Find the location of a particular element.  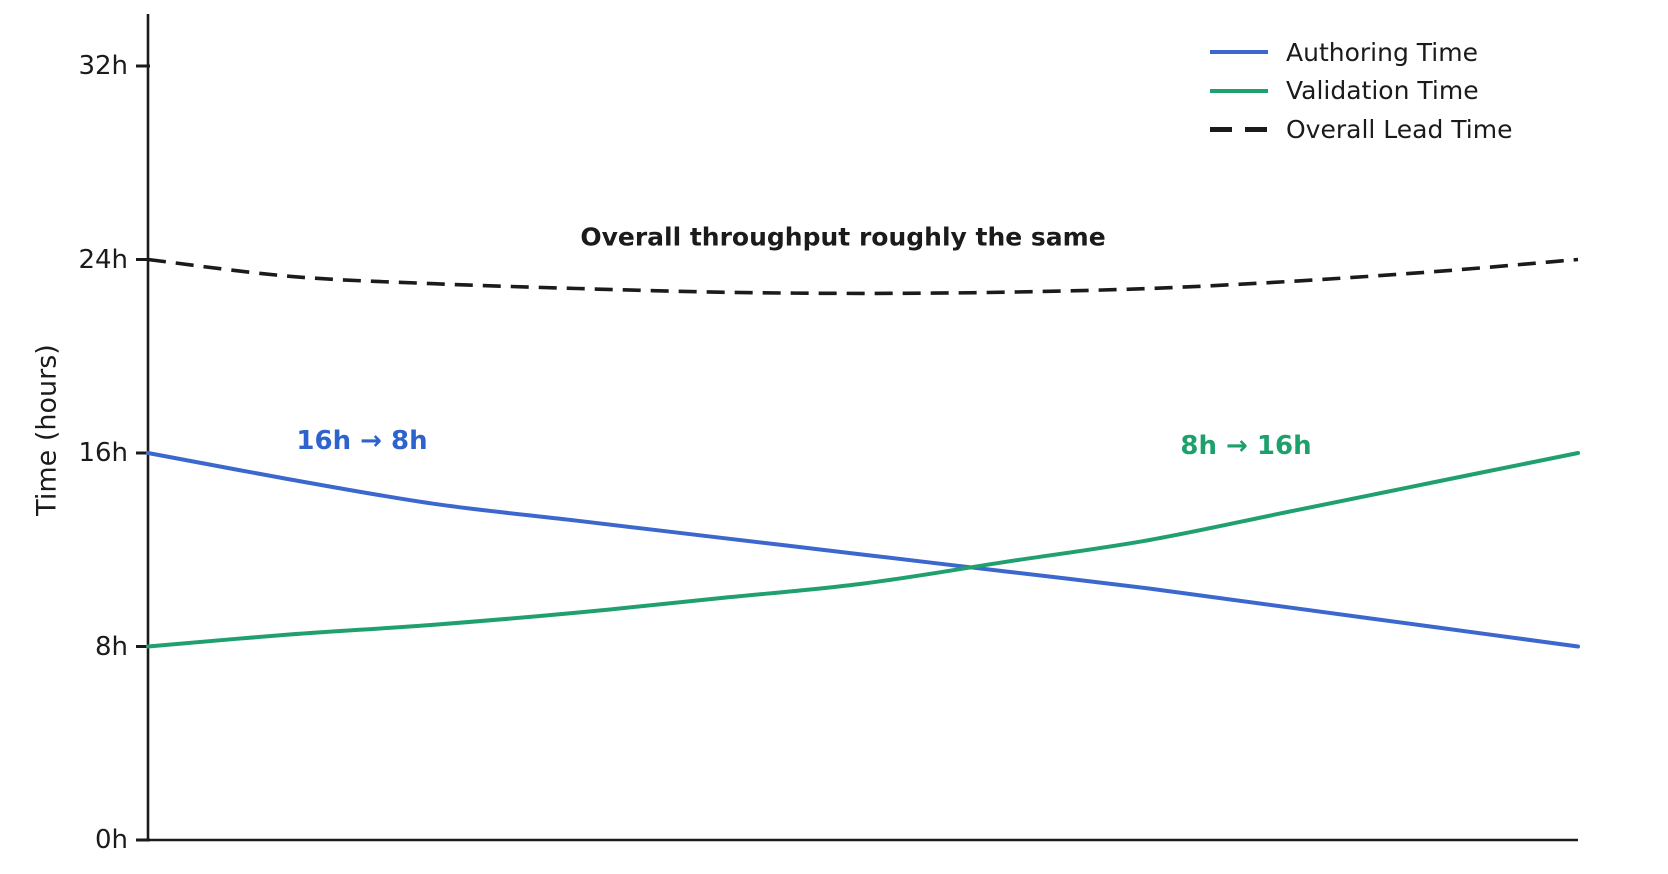

overall-lead-time-line is located at coordinates (863, 276).